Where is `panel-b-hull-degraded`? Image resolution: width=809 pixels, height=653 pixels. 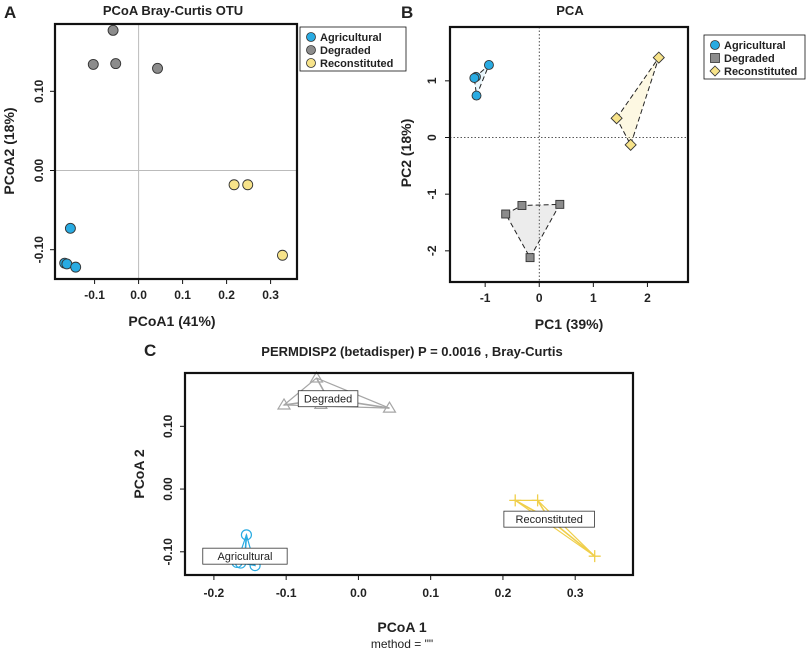
panel-b-hull-degraded is located at coordinates (533, 231).